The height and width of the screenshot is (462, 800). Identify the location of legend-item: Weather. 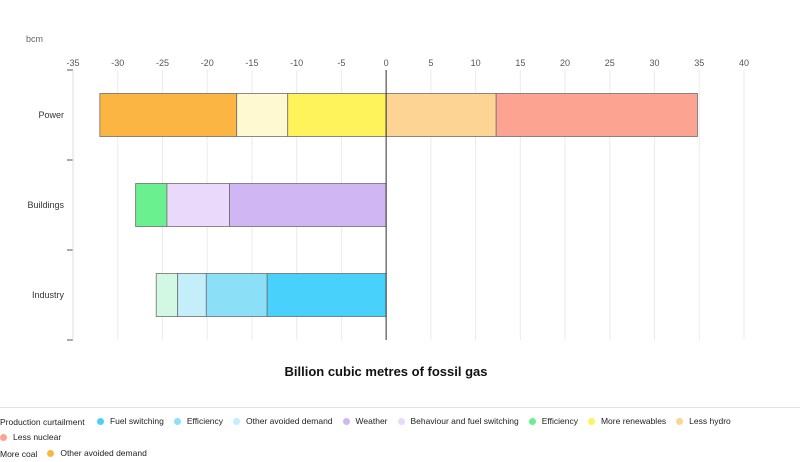
(365, 421).